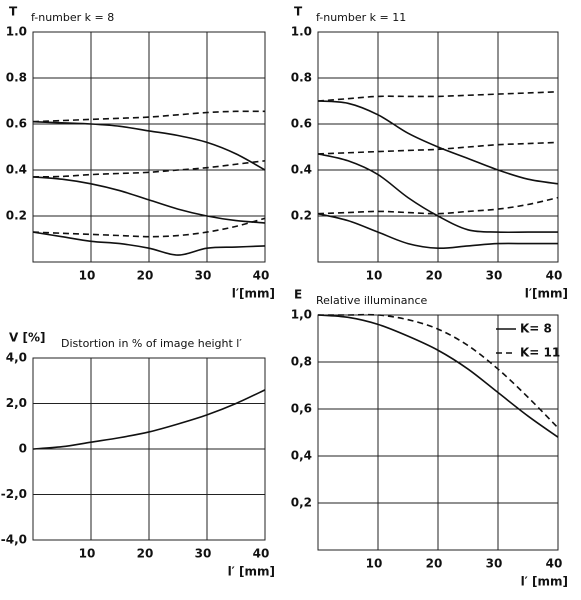 The image size is (581, 600). I want to click on y-tick-label: -2,0, so click(14, 494).